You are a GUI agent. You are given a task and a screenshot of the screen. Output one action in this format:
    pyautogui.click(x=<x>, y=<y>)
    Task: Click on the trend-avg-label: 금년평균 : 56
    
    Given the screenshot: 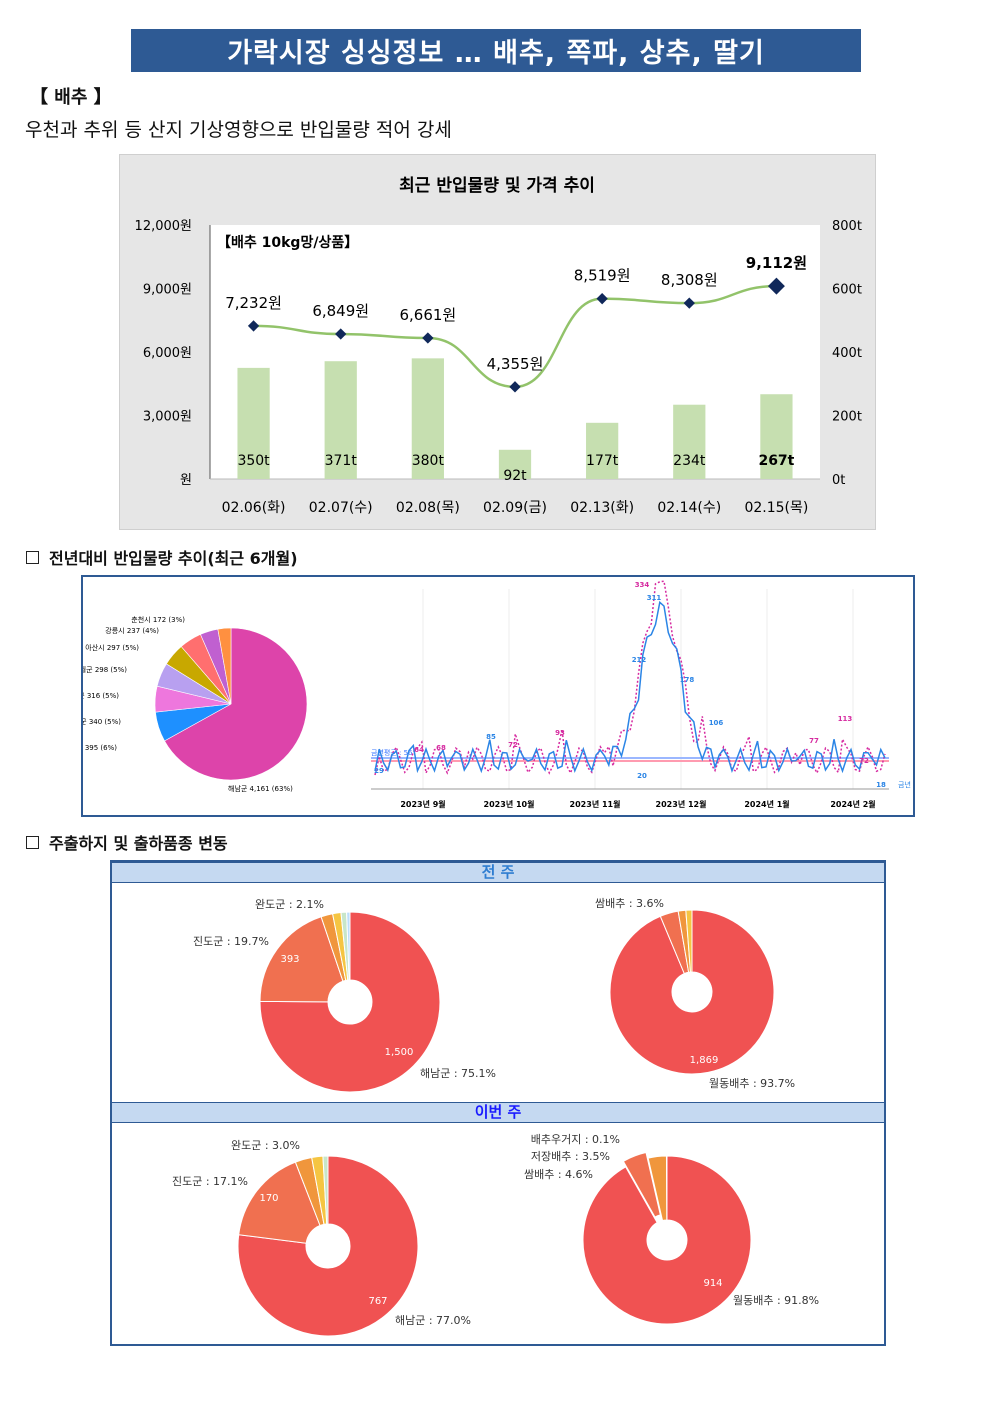 What is the action you would take?
    pyautogui.click(x=392, y=752)
    